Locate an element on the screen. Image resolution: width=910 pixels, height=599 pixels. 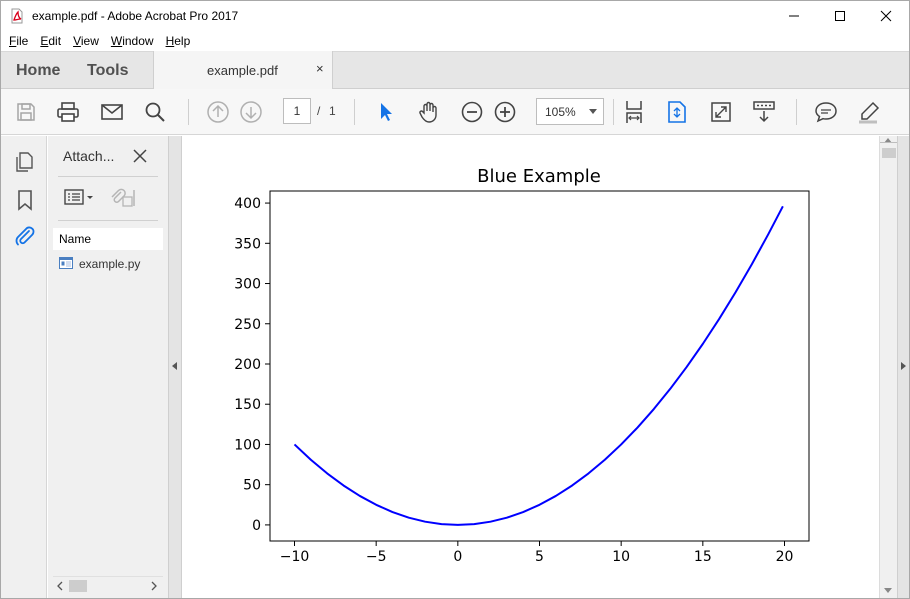
save-button is located at coordinates (26, 112).